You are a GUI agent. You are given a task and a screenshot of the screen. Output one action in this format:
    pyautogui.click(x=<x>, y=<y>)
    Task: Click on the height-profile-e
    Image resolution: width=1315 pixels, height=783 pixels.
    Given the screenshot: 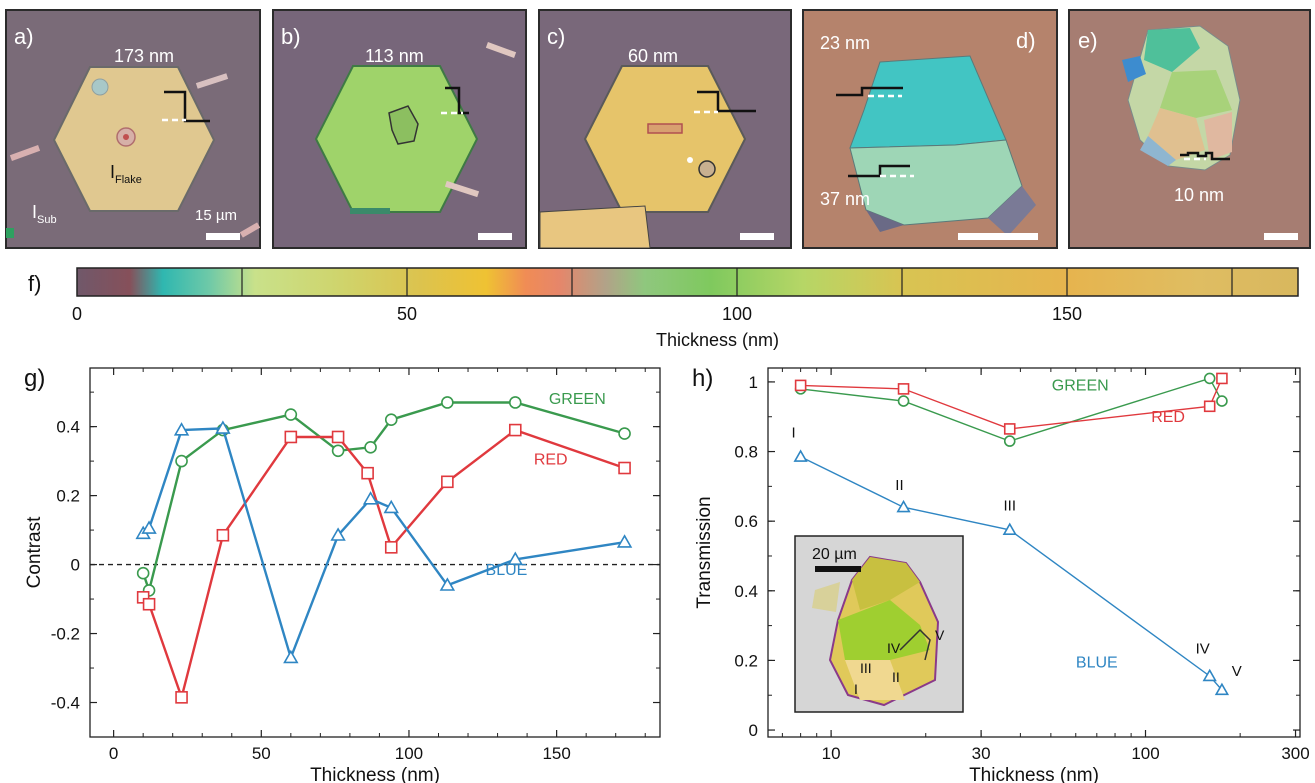 What is the action you would take?
    pyautogui.click(x=1205, y=156)
    